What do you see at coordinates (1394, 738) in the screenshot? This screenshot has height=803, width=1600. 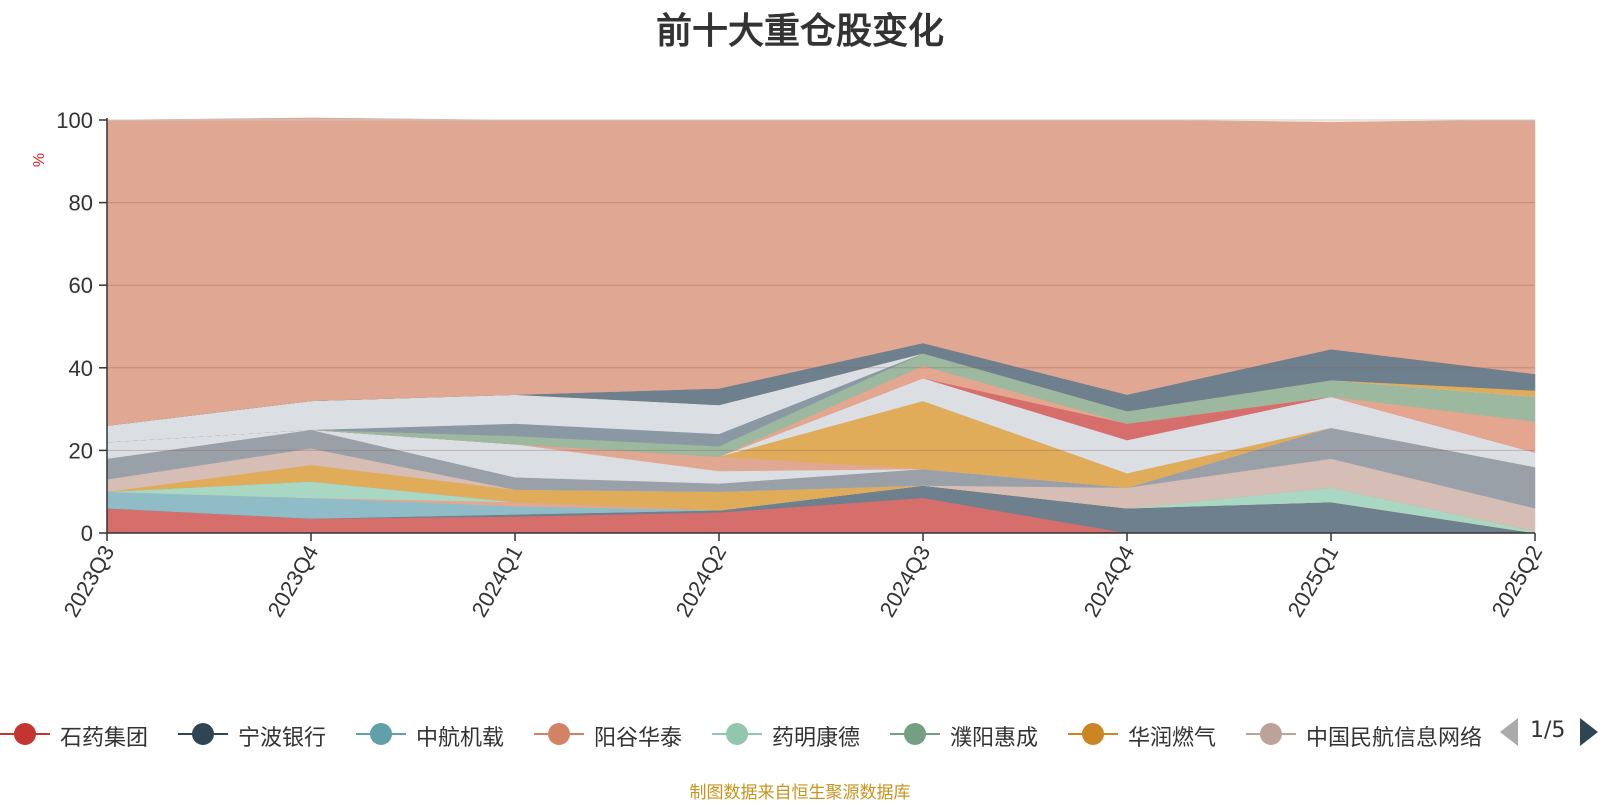 I see `legend-label: 中国民航信息网络` at bounding box center [1394, 738].